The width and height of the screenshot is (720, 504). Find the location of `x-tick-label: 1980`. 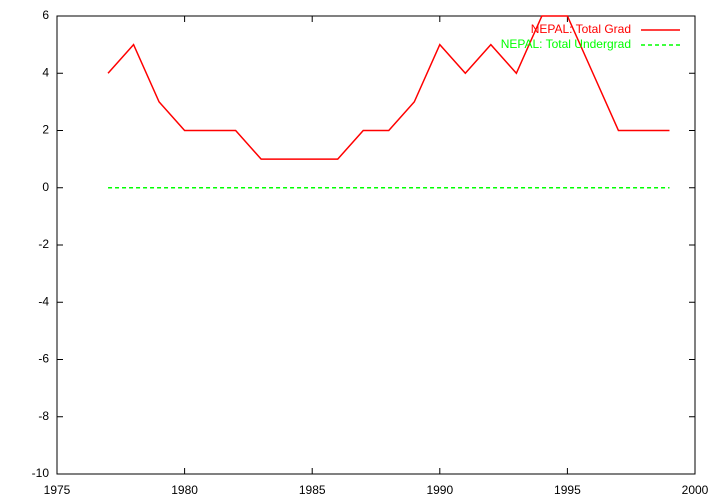

x-tick-label: 1980 is located at coordinates (184, 490).